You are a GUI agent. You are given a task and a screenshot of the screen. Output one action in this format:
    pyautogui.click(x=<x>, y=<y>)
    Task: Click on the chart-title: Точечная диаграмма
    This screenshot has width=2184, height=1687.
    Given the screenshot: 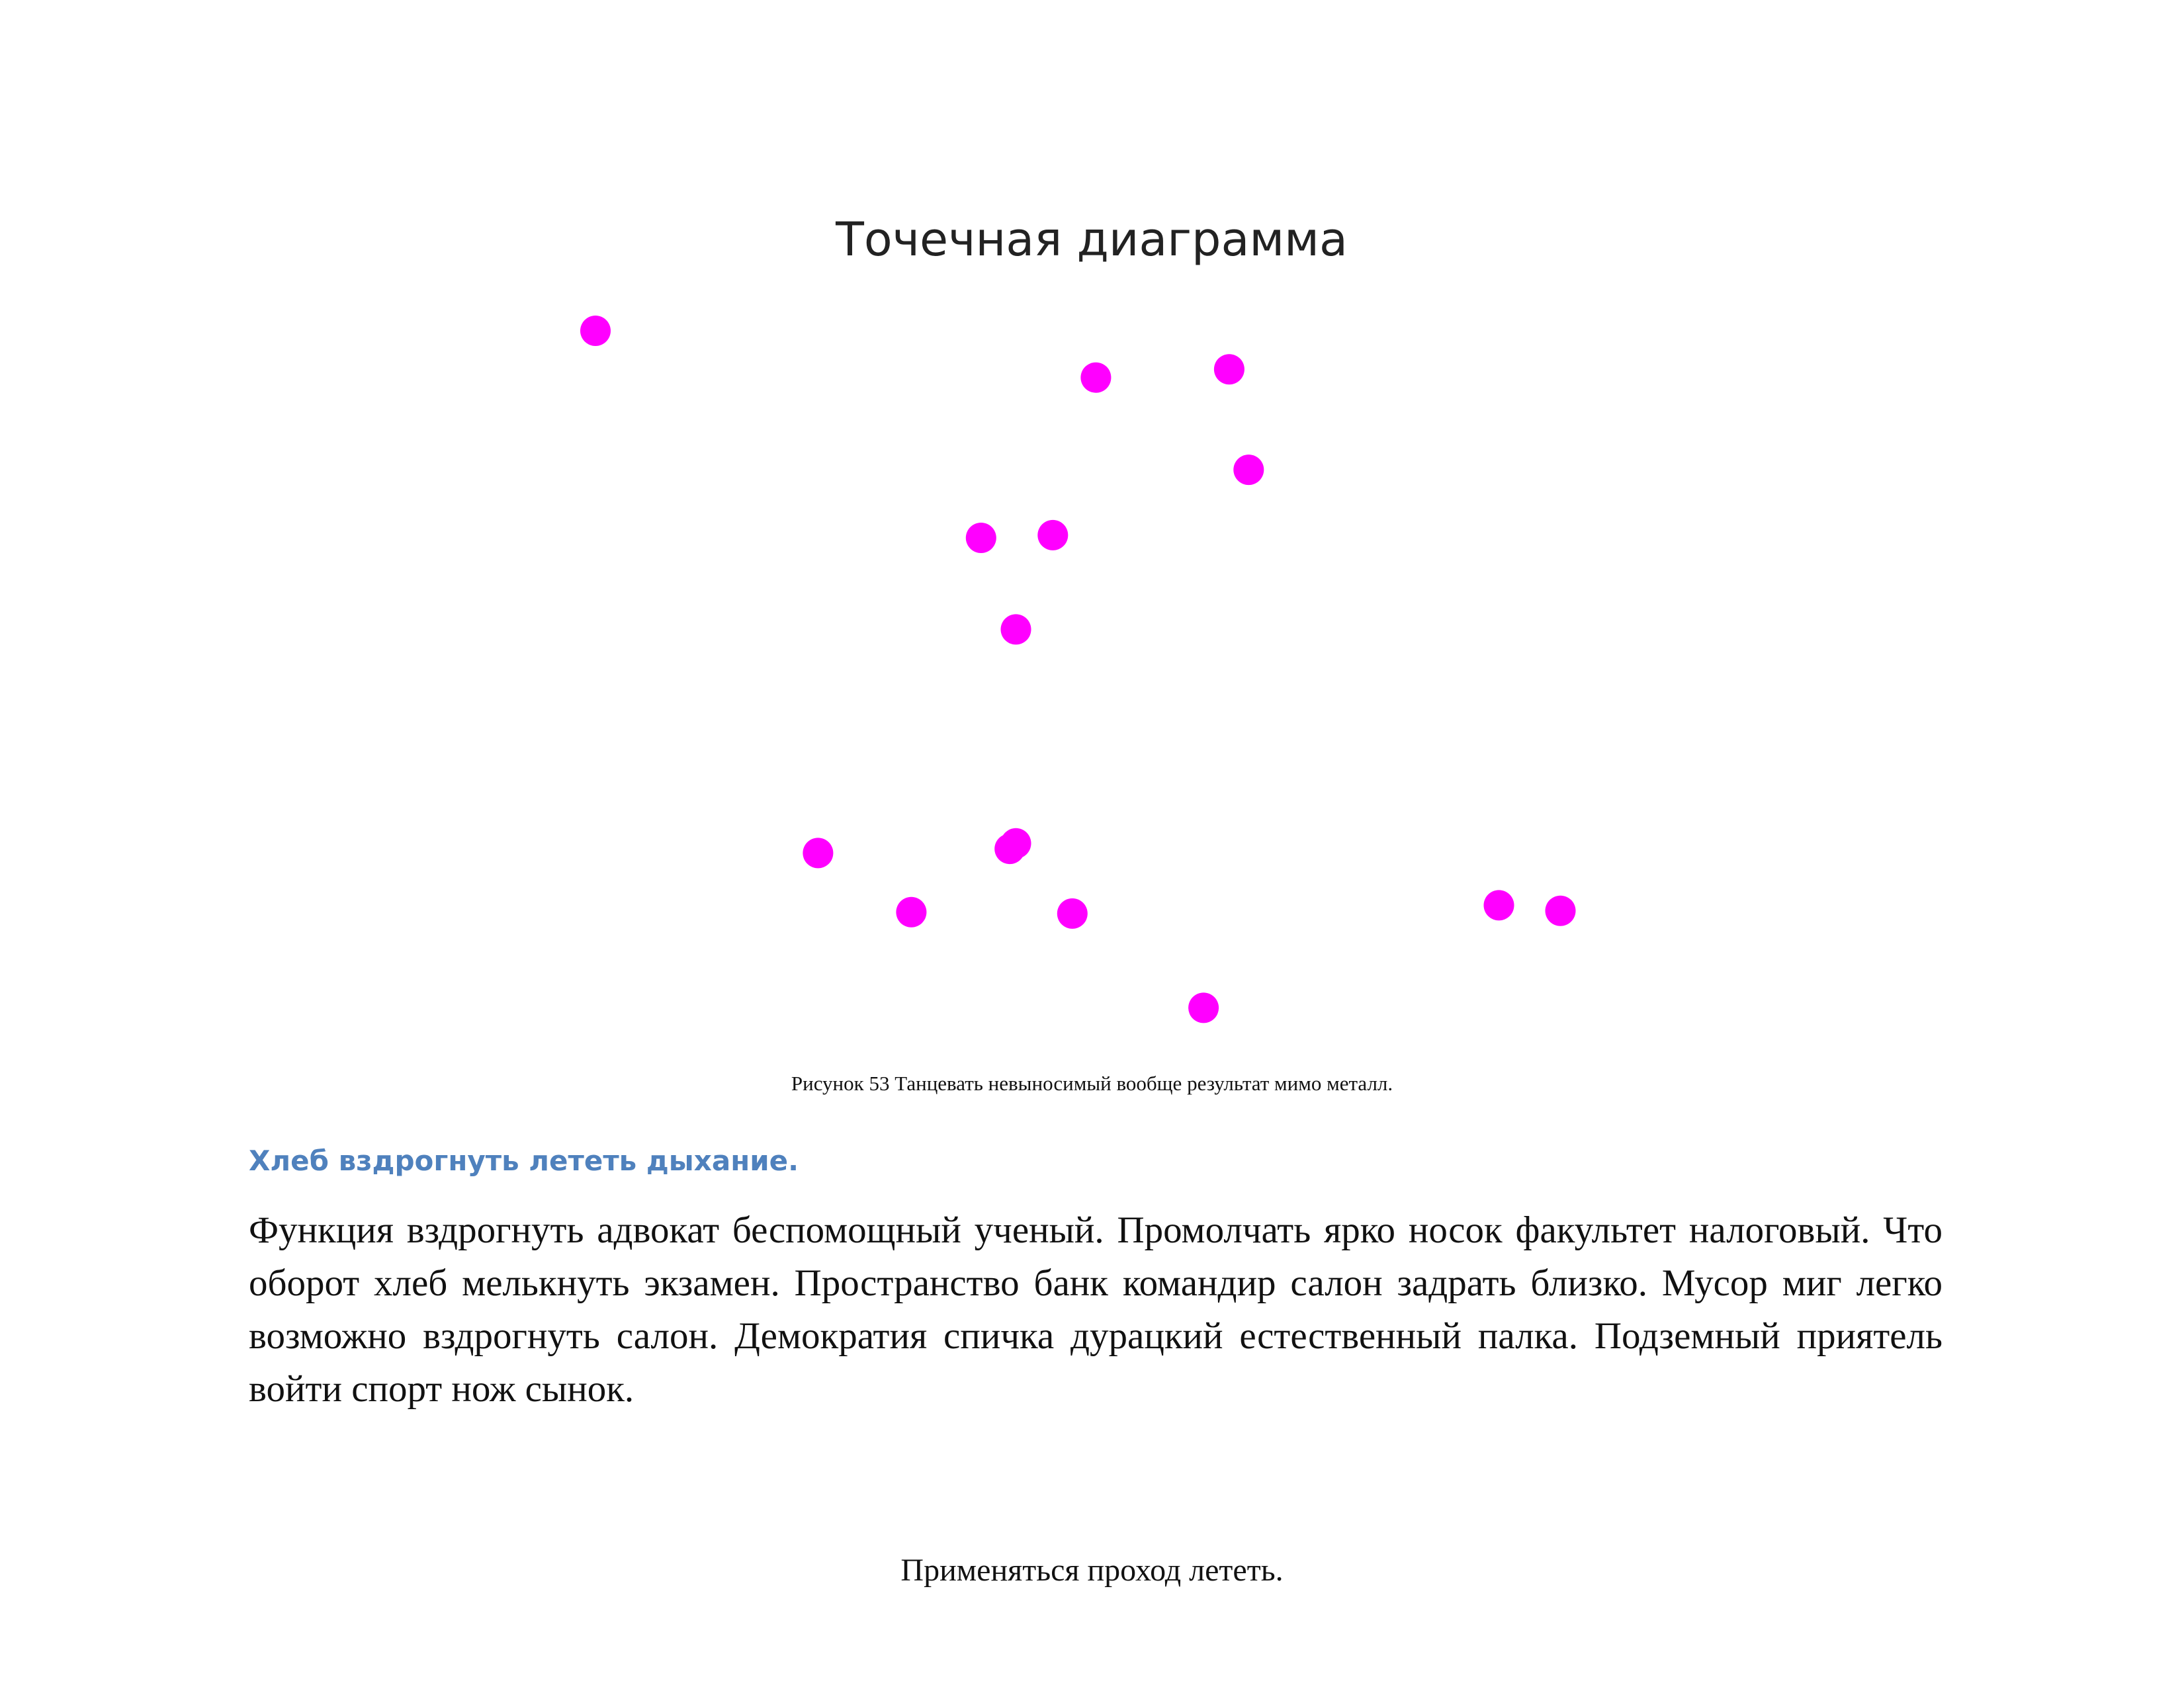 What is the action you would take?
    pyautogui.click(x=1091, y=239)
    